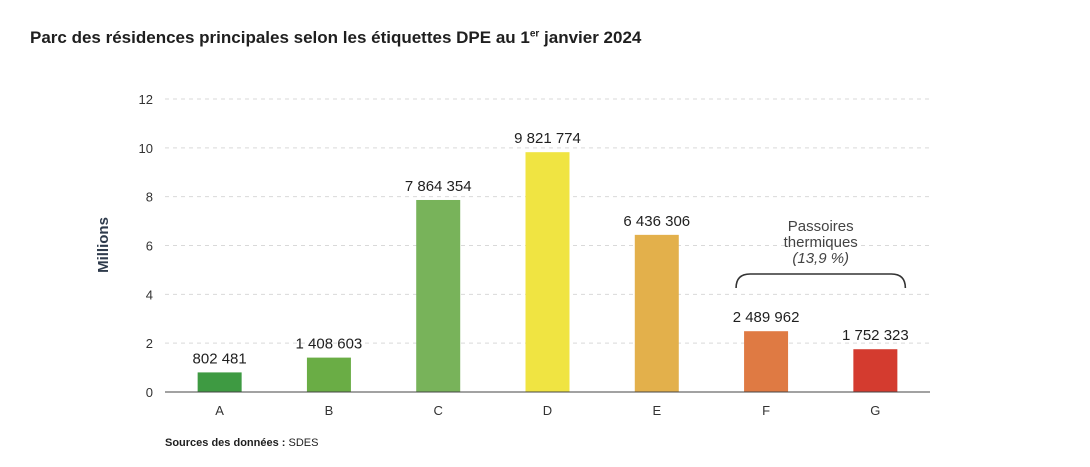 The width and height of the screenshot is (1090, 467). Describe the element at coordinates (225, 443) in the screenshot. I see `source-label: Sources des données :` at that location.